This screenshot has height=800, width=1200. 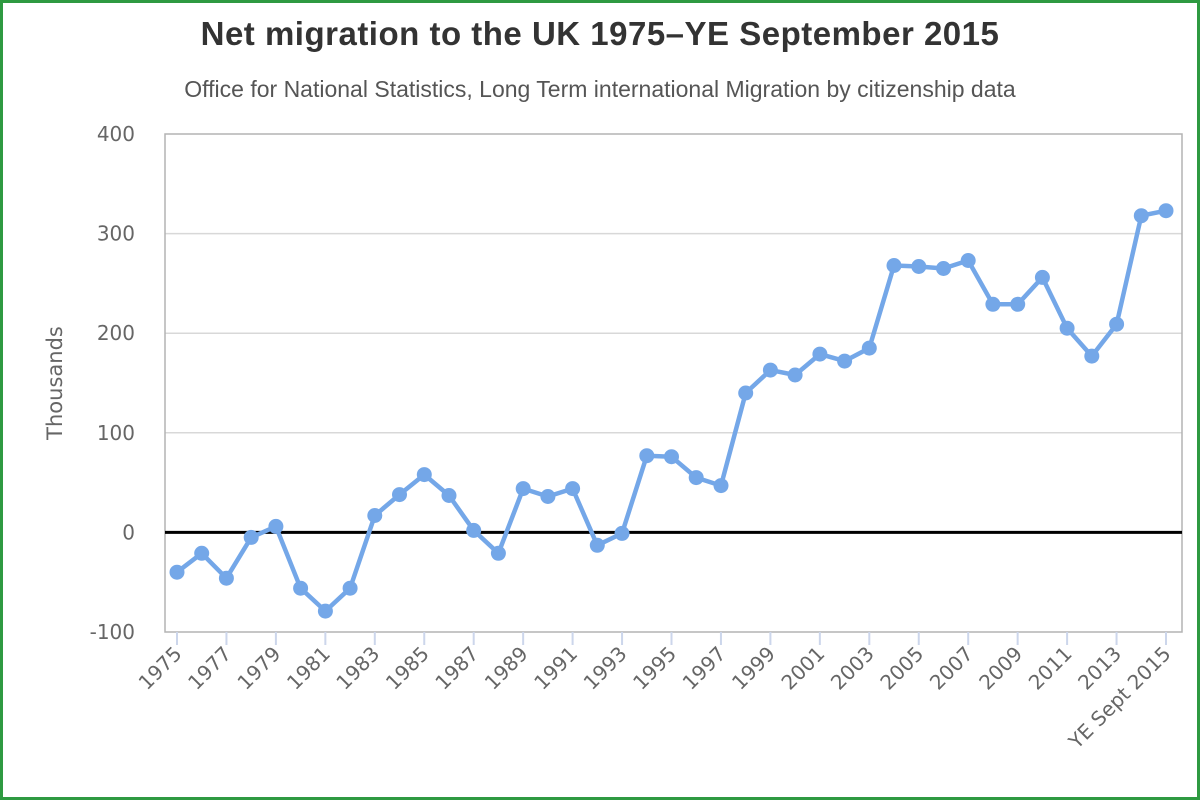 What do you see at coordinates (1000, 668) in the screenshot?
I see `x-tick-label: 2009` at bounding box center [1000, 668].